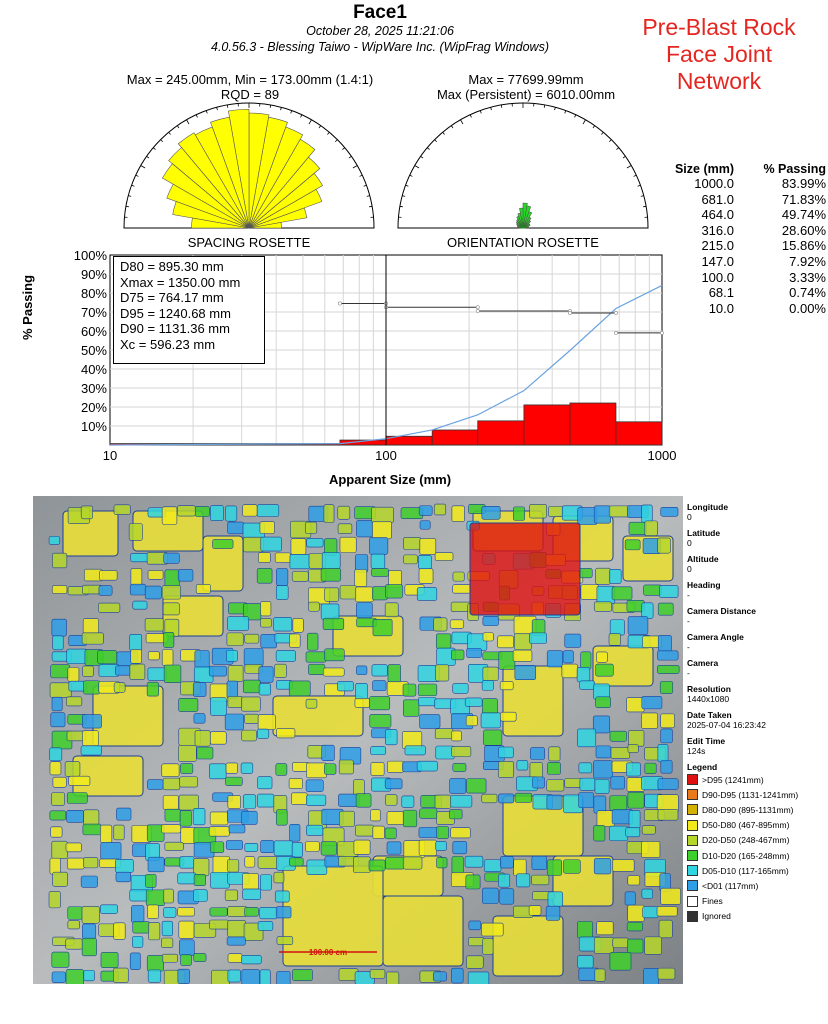 Image resolution: width=828 pixels, height=1024 pixels. What do you see at coordinates (794, 169) in the screenshot?
I see `passing-header: % Passing` at bounding box center [794, 169].